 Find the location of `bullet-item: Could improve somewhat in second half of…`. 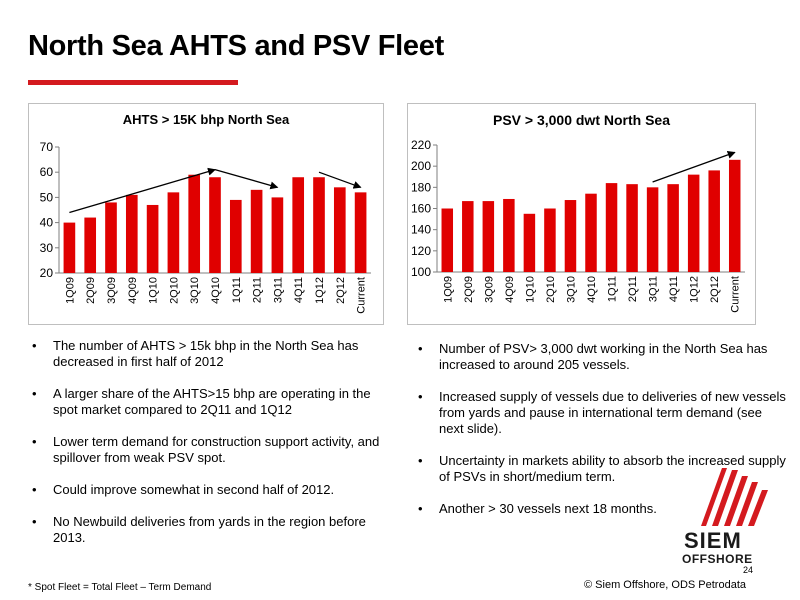

bullet-item: Could improve somewhat in second half of… is located at coordinates (208, 490).